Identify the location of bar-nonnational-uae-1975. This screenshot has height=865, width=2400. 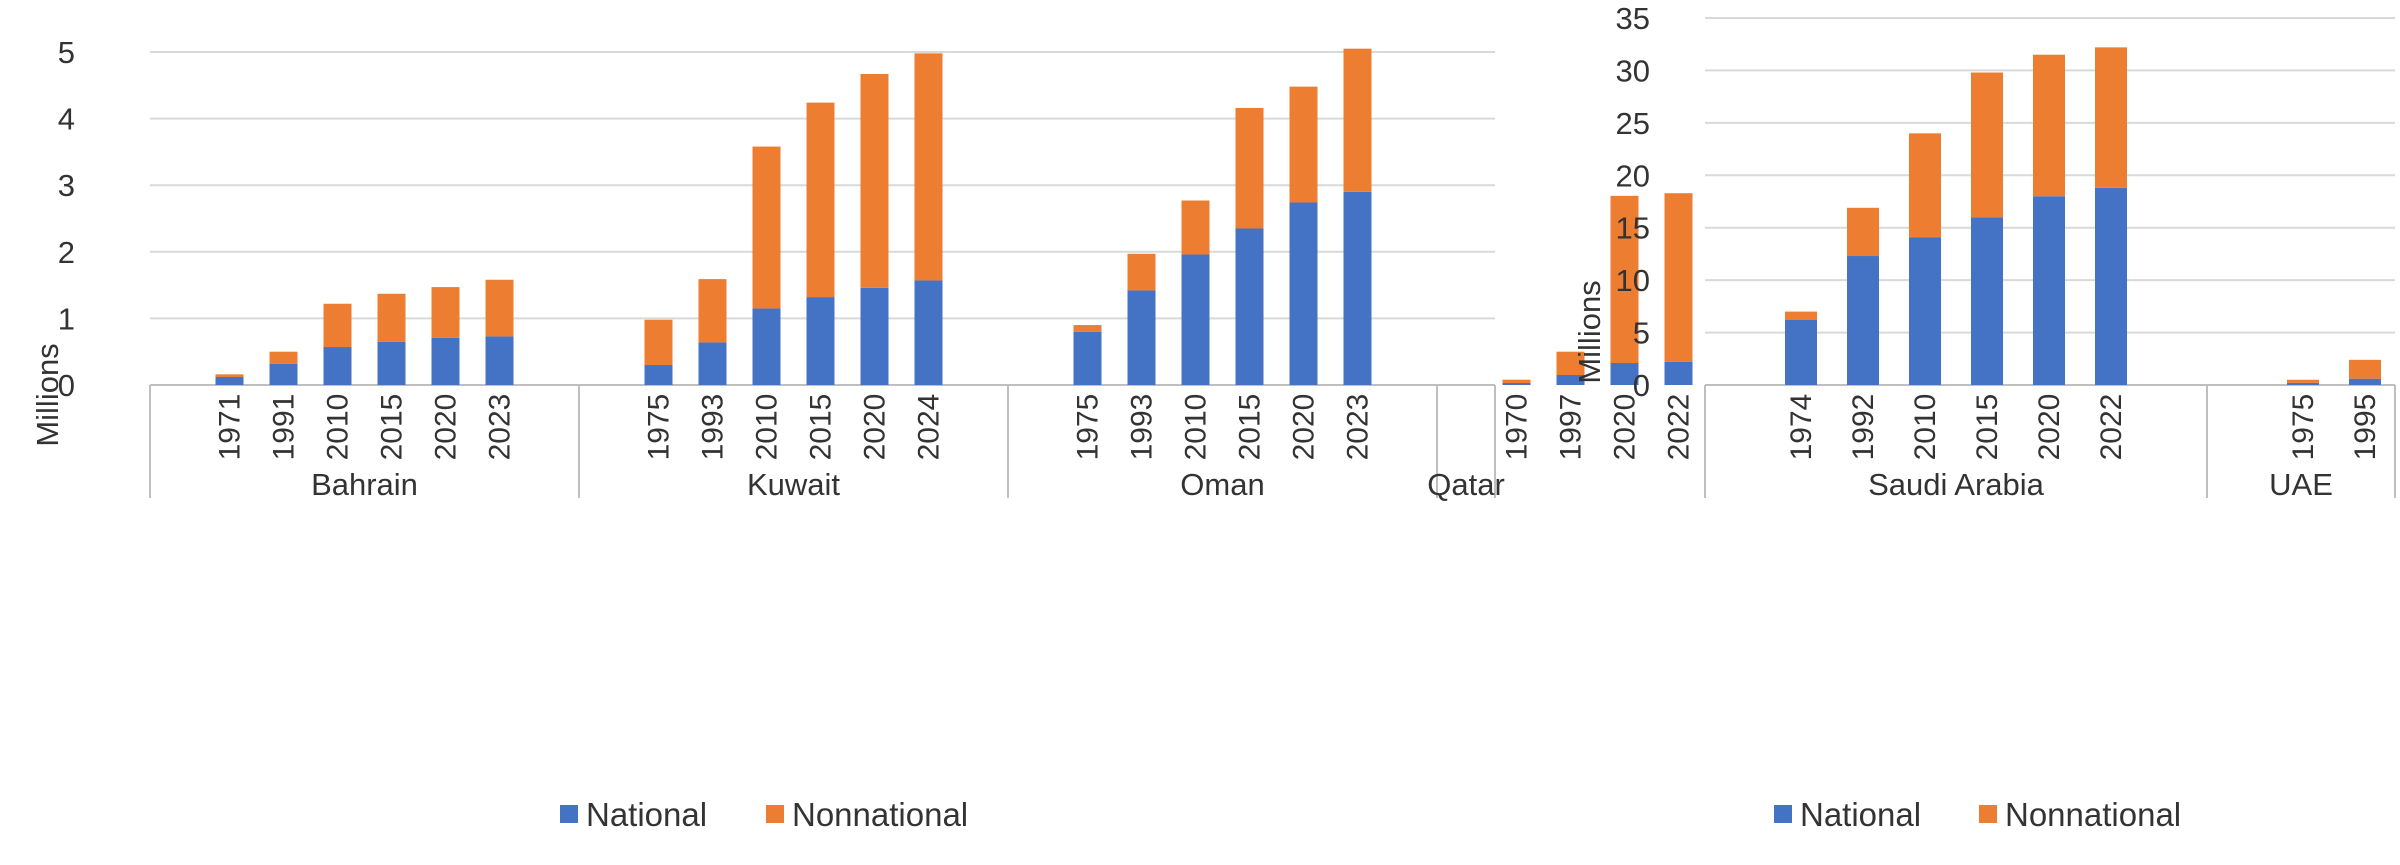
(2303, 381).